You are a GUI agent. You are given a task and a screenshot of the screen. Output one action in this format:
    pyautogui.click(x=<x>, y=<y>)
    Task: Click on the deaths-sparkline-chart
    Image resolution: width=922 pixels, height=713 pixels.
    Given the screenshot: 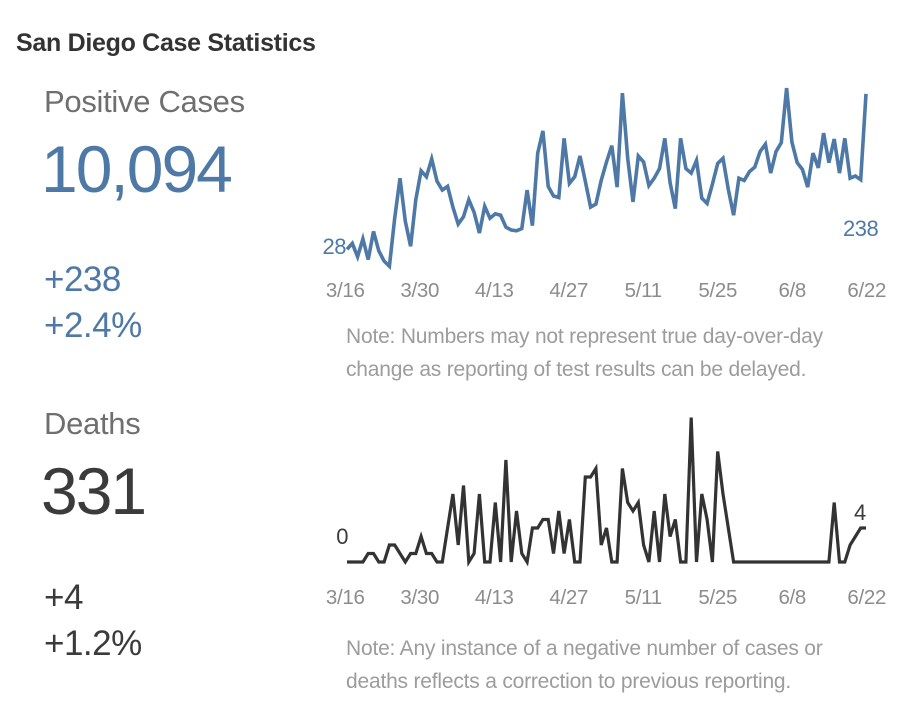 What is the action you would take?
    pyautogui.click(x=607, y=486)
    